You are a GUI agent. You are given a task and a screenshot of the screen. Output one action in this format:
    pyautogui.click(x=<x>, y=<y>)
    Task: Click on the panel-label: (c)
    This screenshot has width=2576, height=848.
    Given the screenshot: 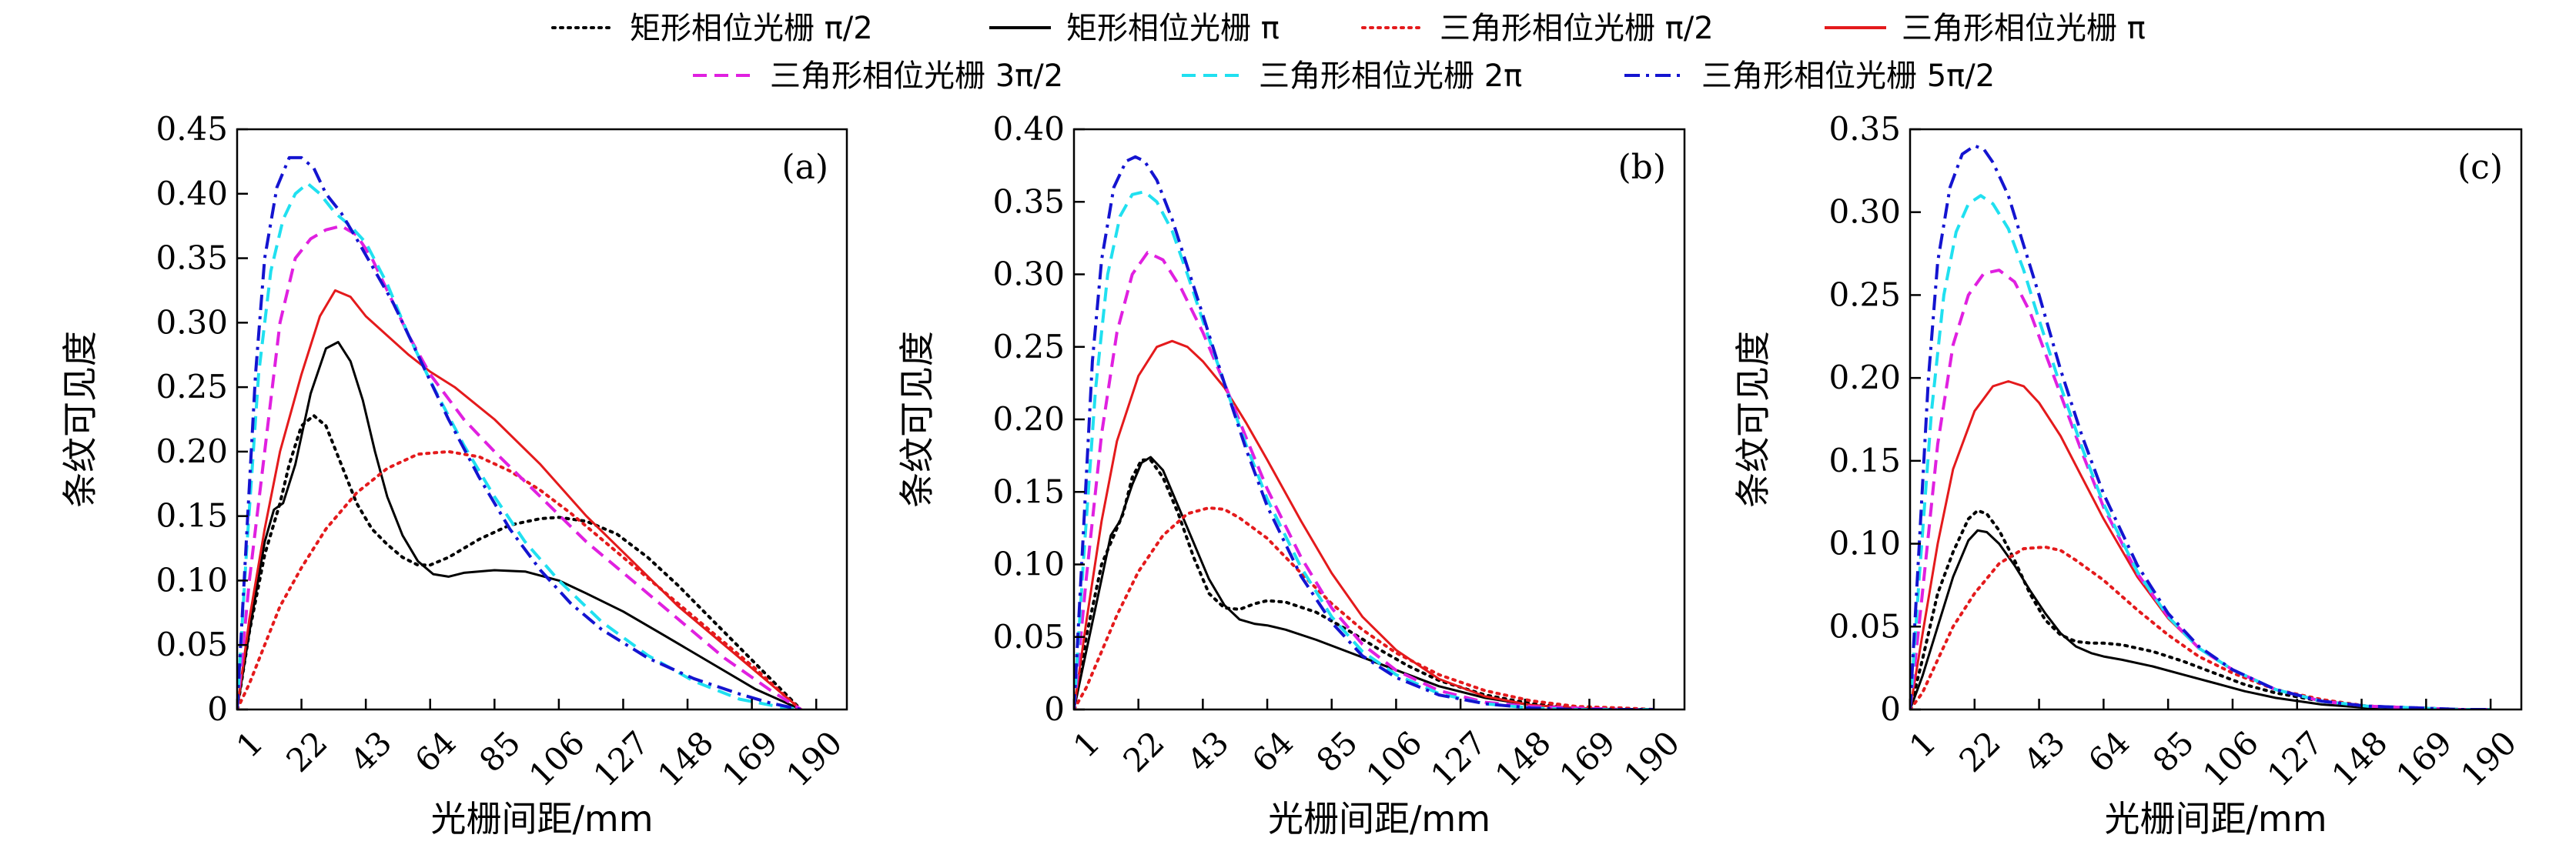 What is the action you would take?
    pyautogui.click(x=2480, y=167)
    